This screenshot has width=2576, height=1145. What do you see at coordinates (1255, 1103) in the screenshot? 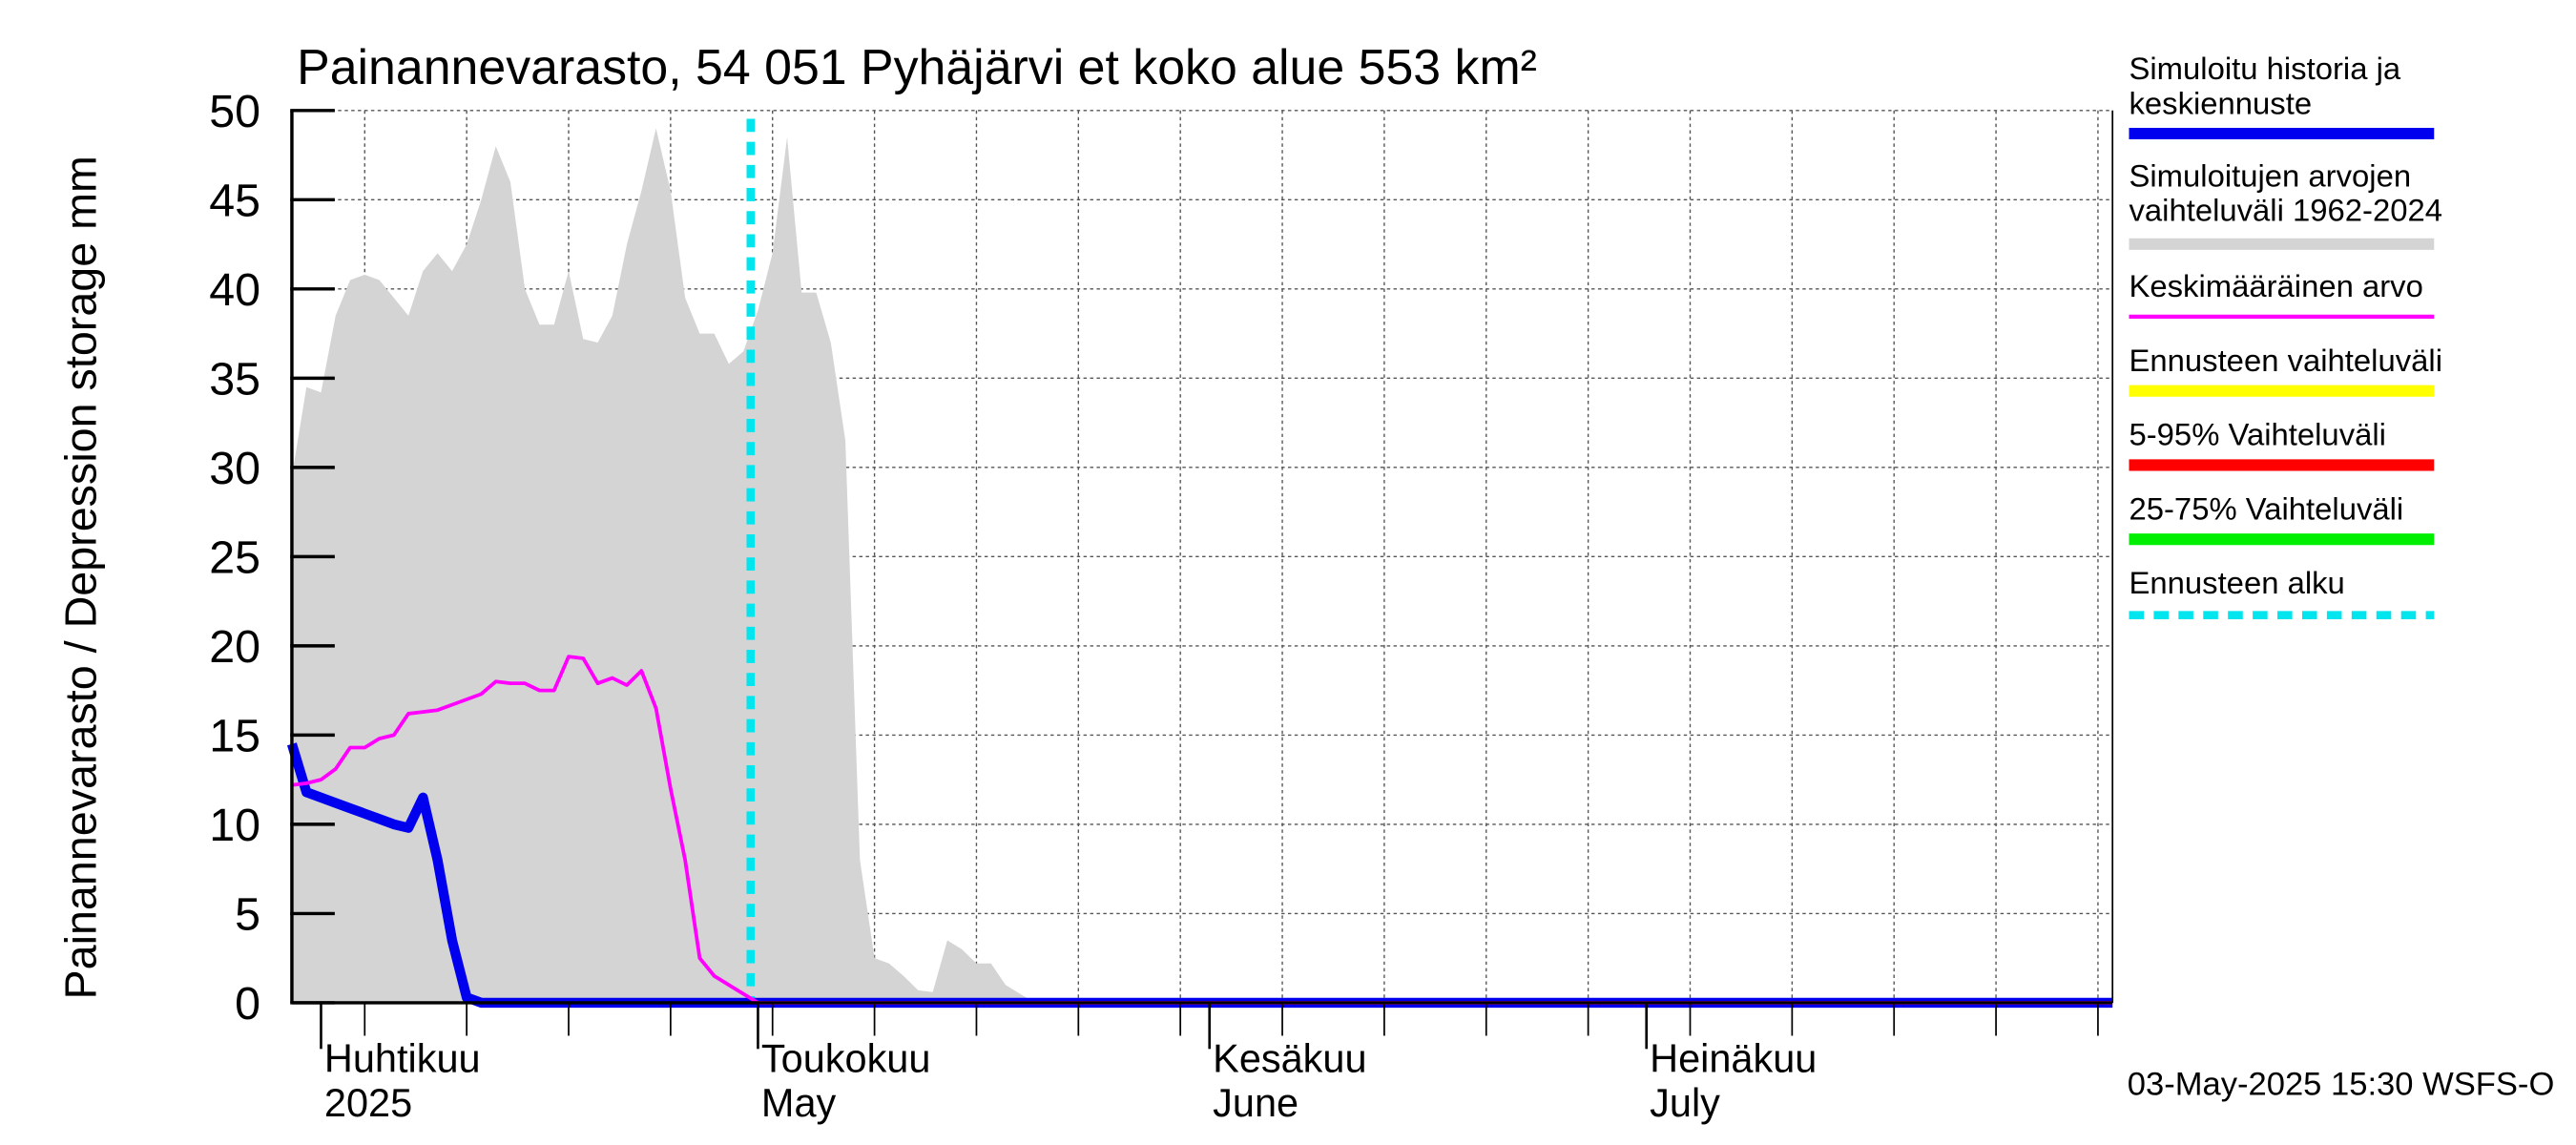
I see `x-month-label-en: June` at bounding box center [1255, 1103].